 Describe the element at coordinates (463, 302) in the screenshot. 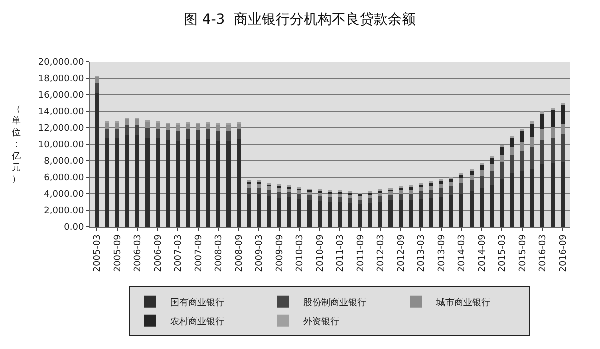

I see `legend-label: 城市商业银行` at that location.